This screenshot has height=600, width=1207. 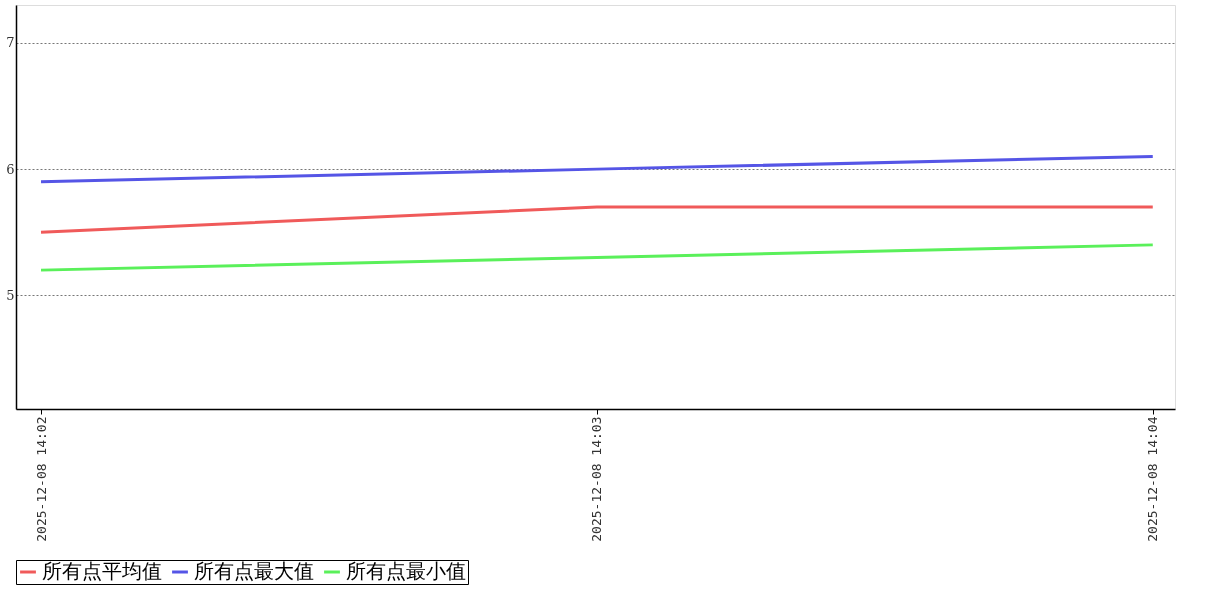 What do you see at coordinates (254, 571) in the screenshot?
I see `legend-label: 所有点最大值` at bounding box center [254, 571].